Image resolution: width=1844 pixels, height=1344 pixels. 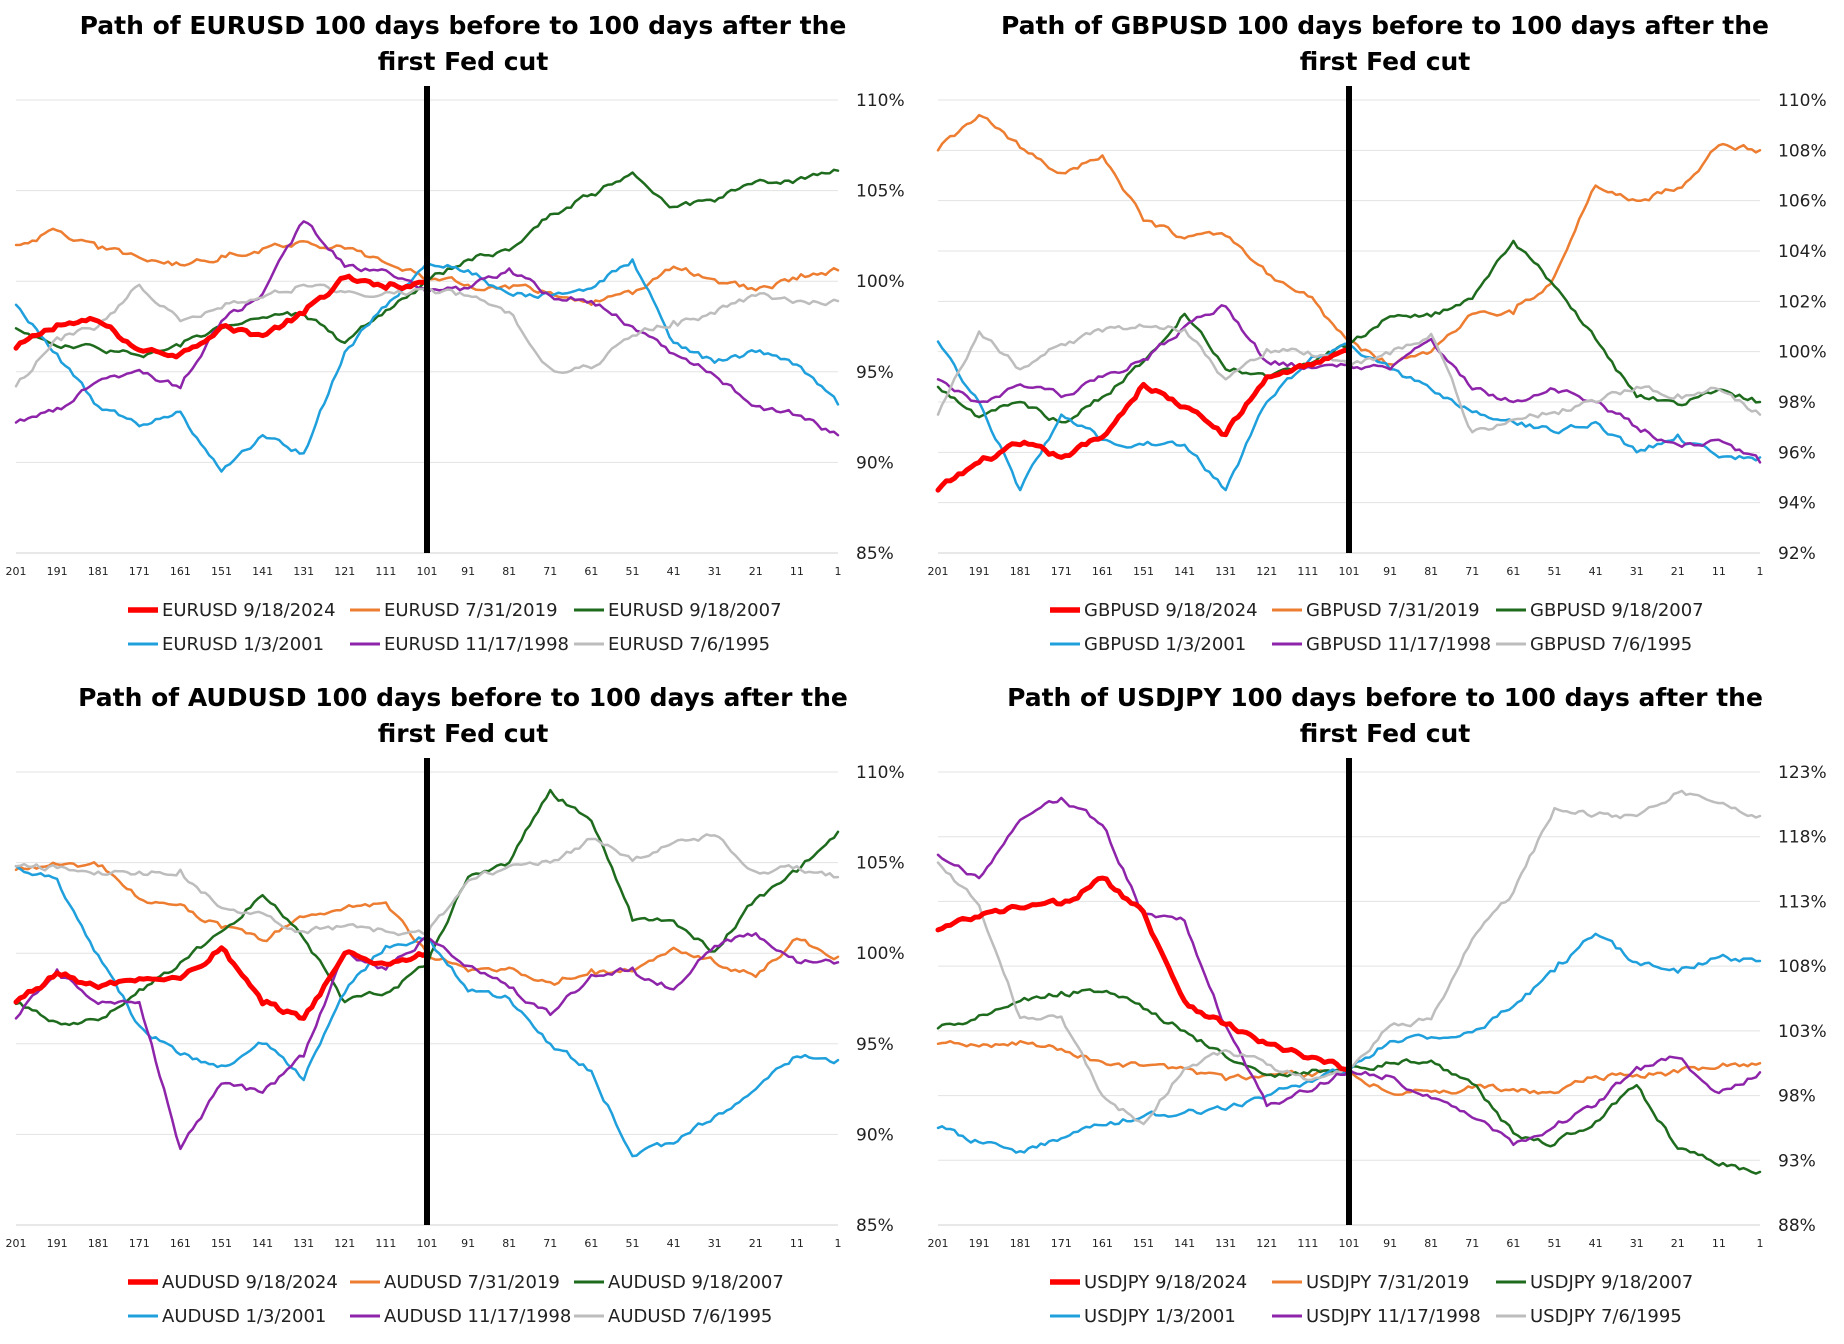 What do you see at coordinates (1802, 151) in the screenshot?
I see `y-tick-label: 108%` at bounding box center [1802, 151].